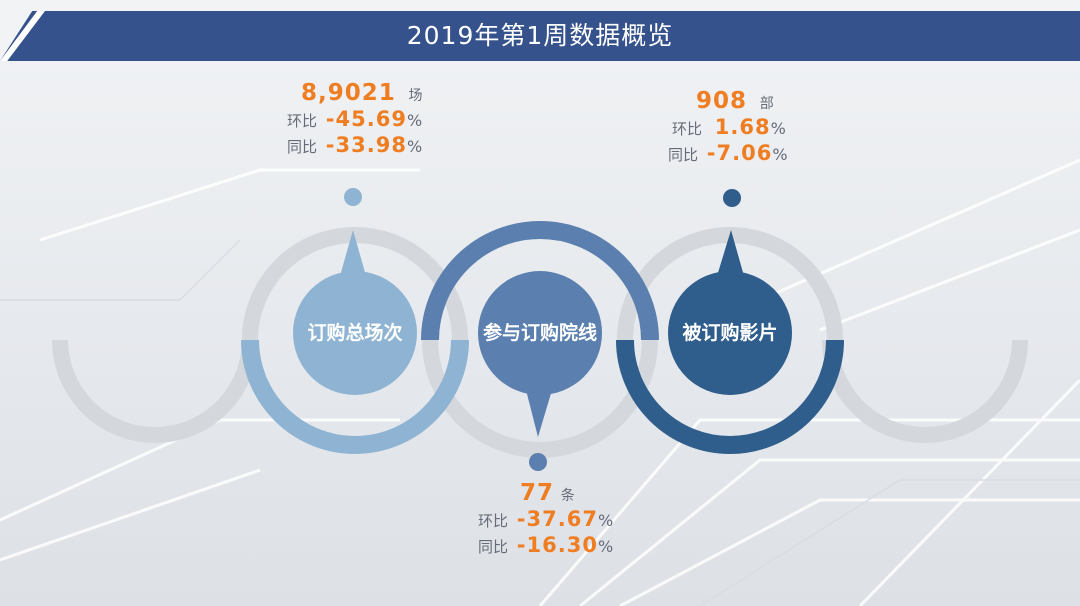 This screenshot has width=1080, height=606. Describe the element at coordinates (605, 520) in the screenshot. I see `chains-mom-pct: %` at that location.